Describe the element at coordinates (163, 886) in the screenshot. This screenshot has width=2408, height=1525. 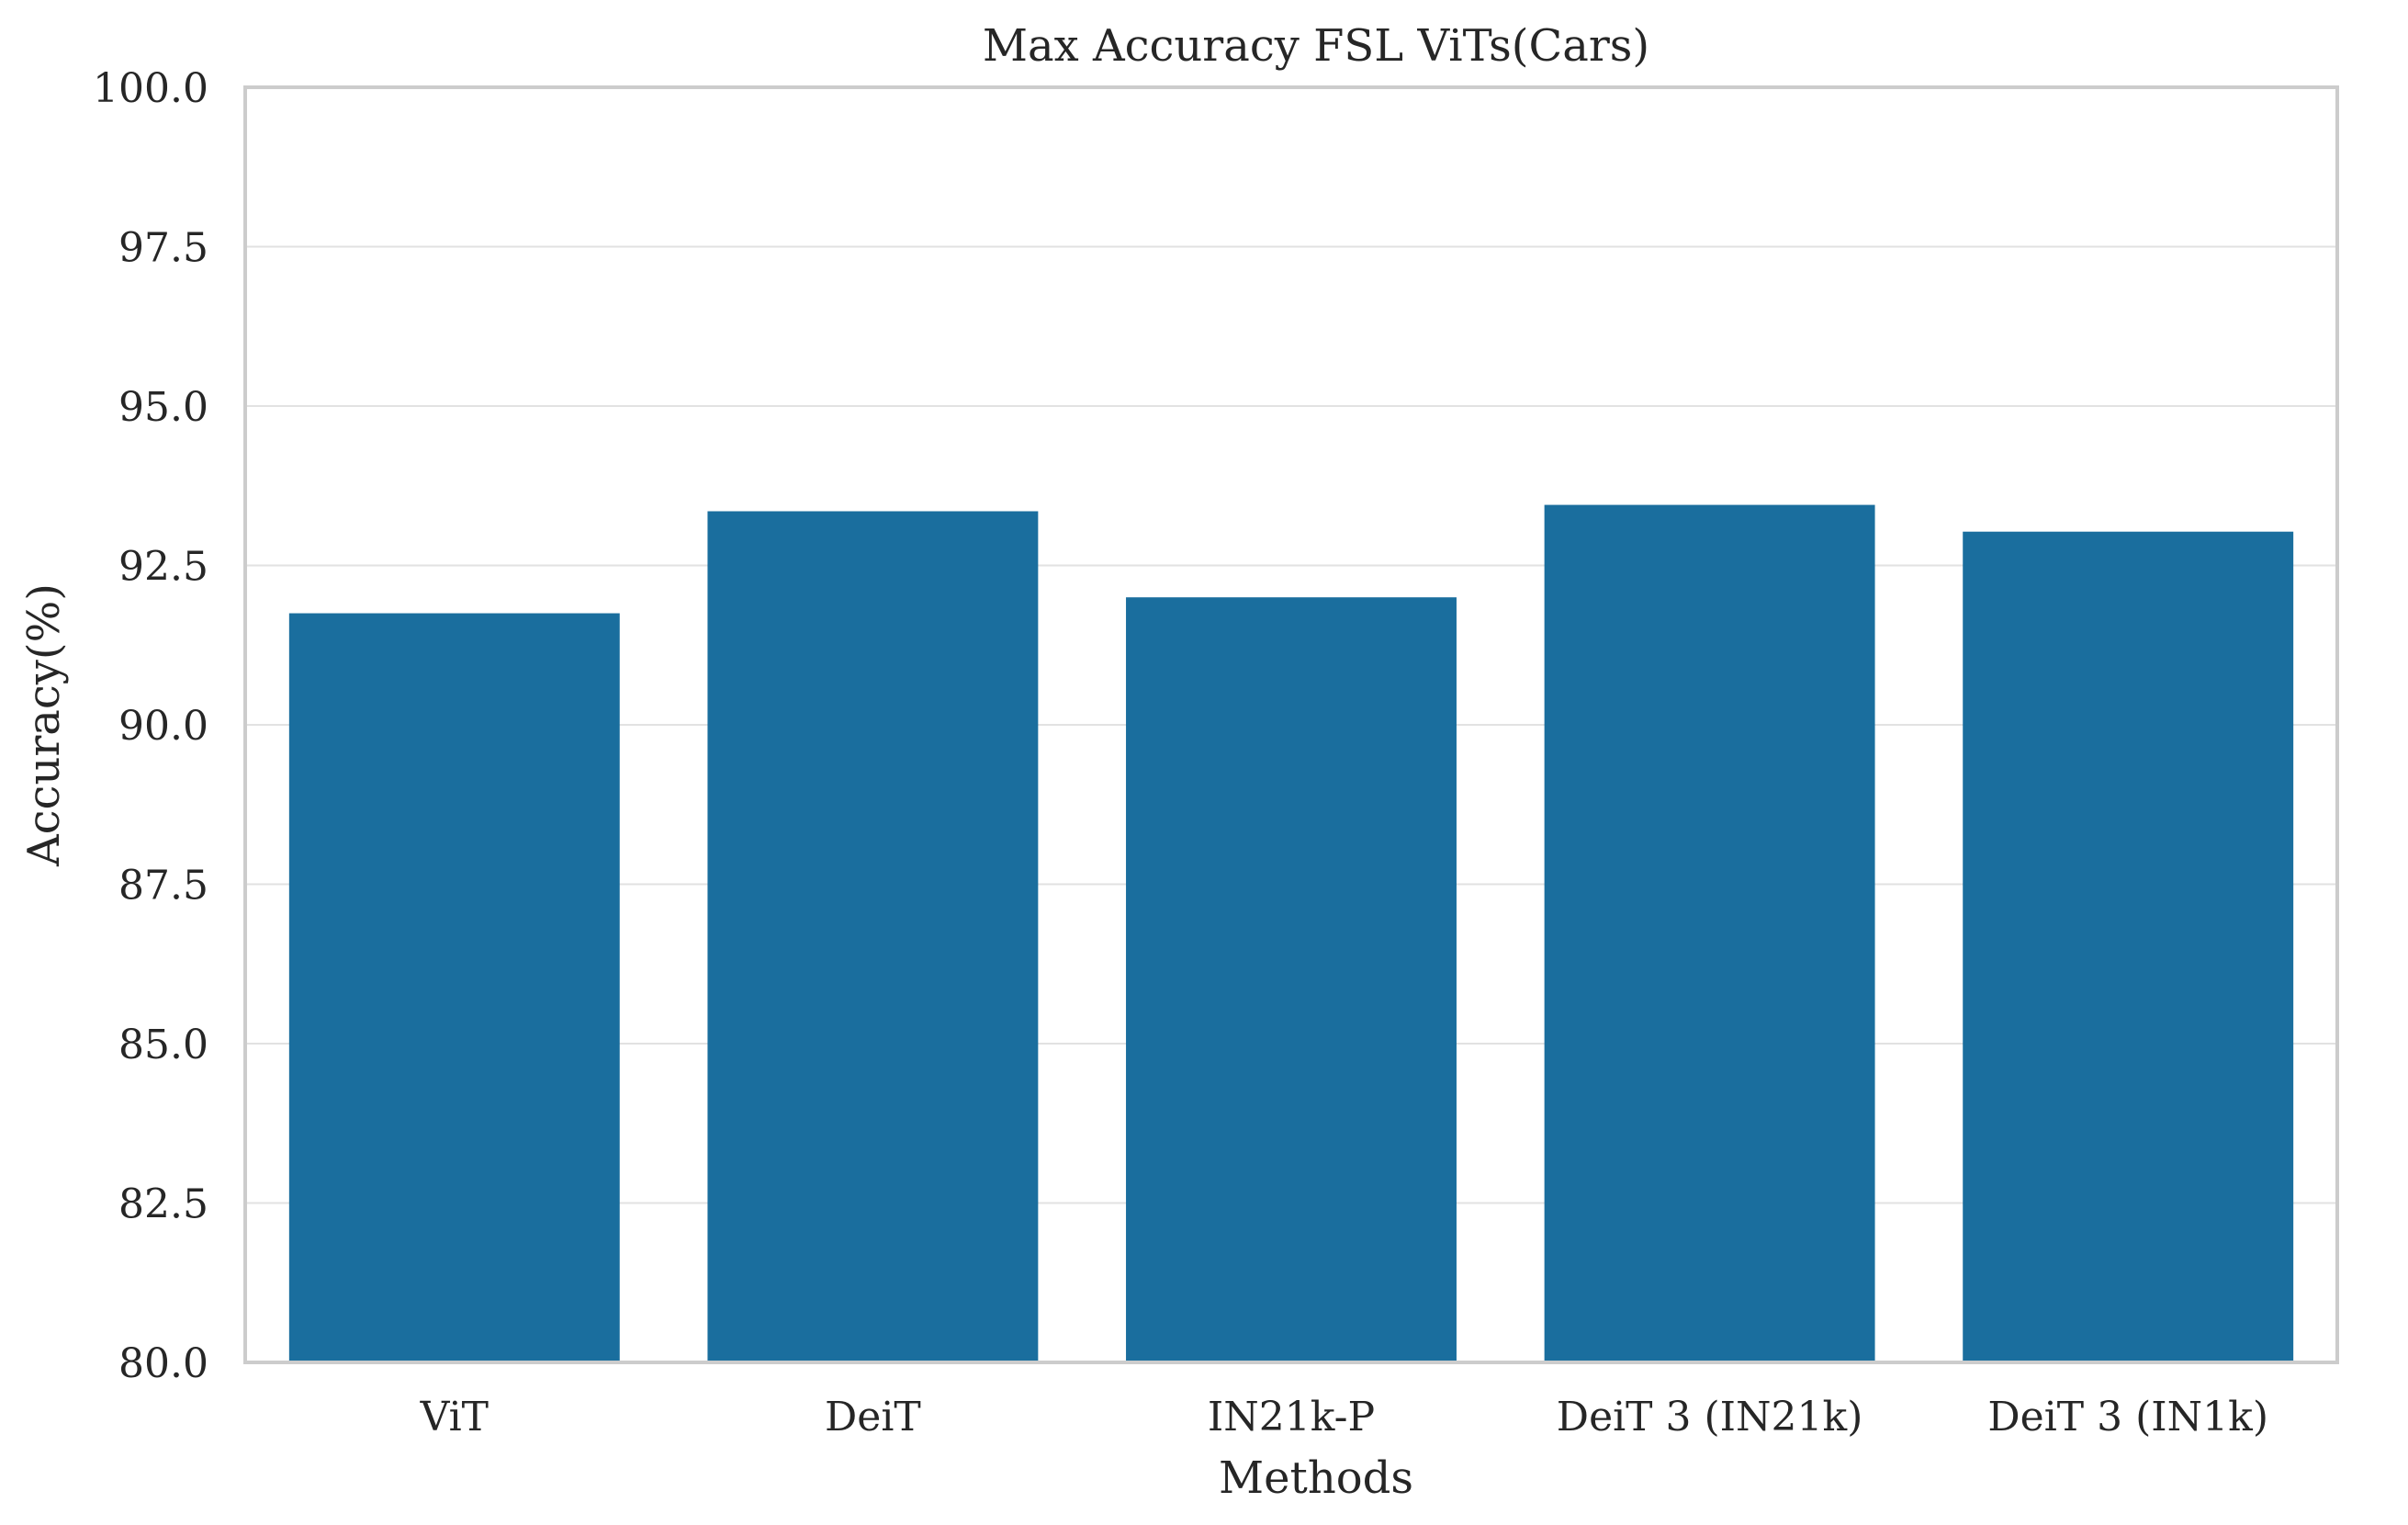
I see `y-tick-label: 87.5` at that location.